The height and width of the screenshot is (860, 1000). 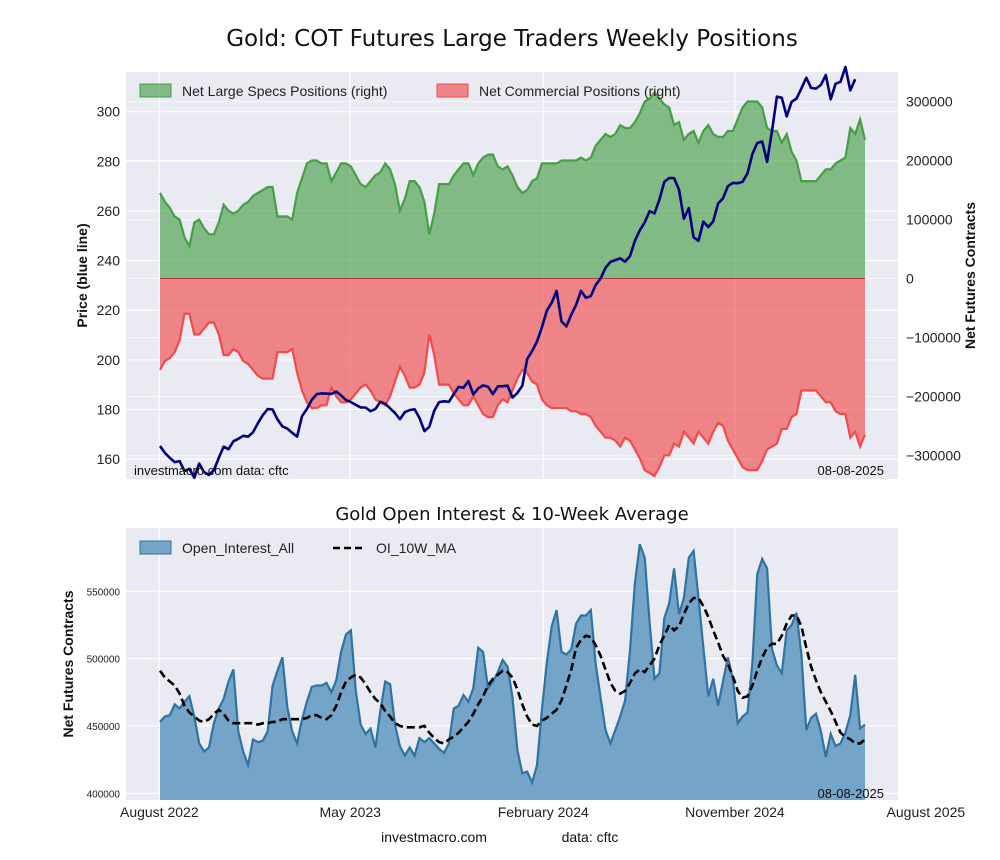 I want to click on price-tick-label: 200, so click(x=109, y=360).